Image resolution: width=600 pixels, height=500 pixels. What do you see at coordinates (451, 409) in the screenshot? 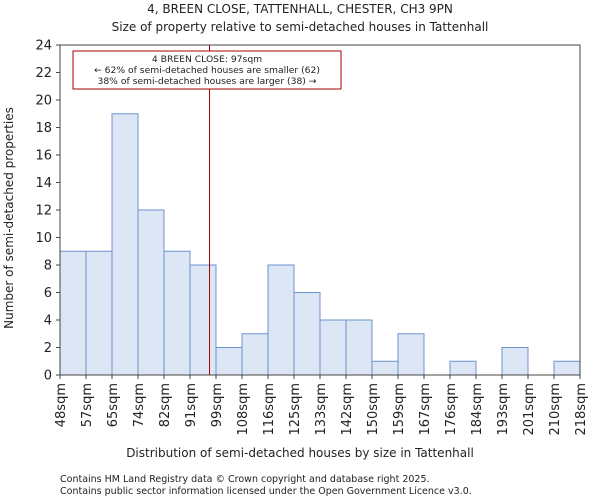
I see `x-tick-label: 176sqm` at bounding box center [451, 409].